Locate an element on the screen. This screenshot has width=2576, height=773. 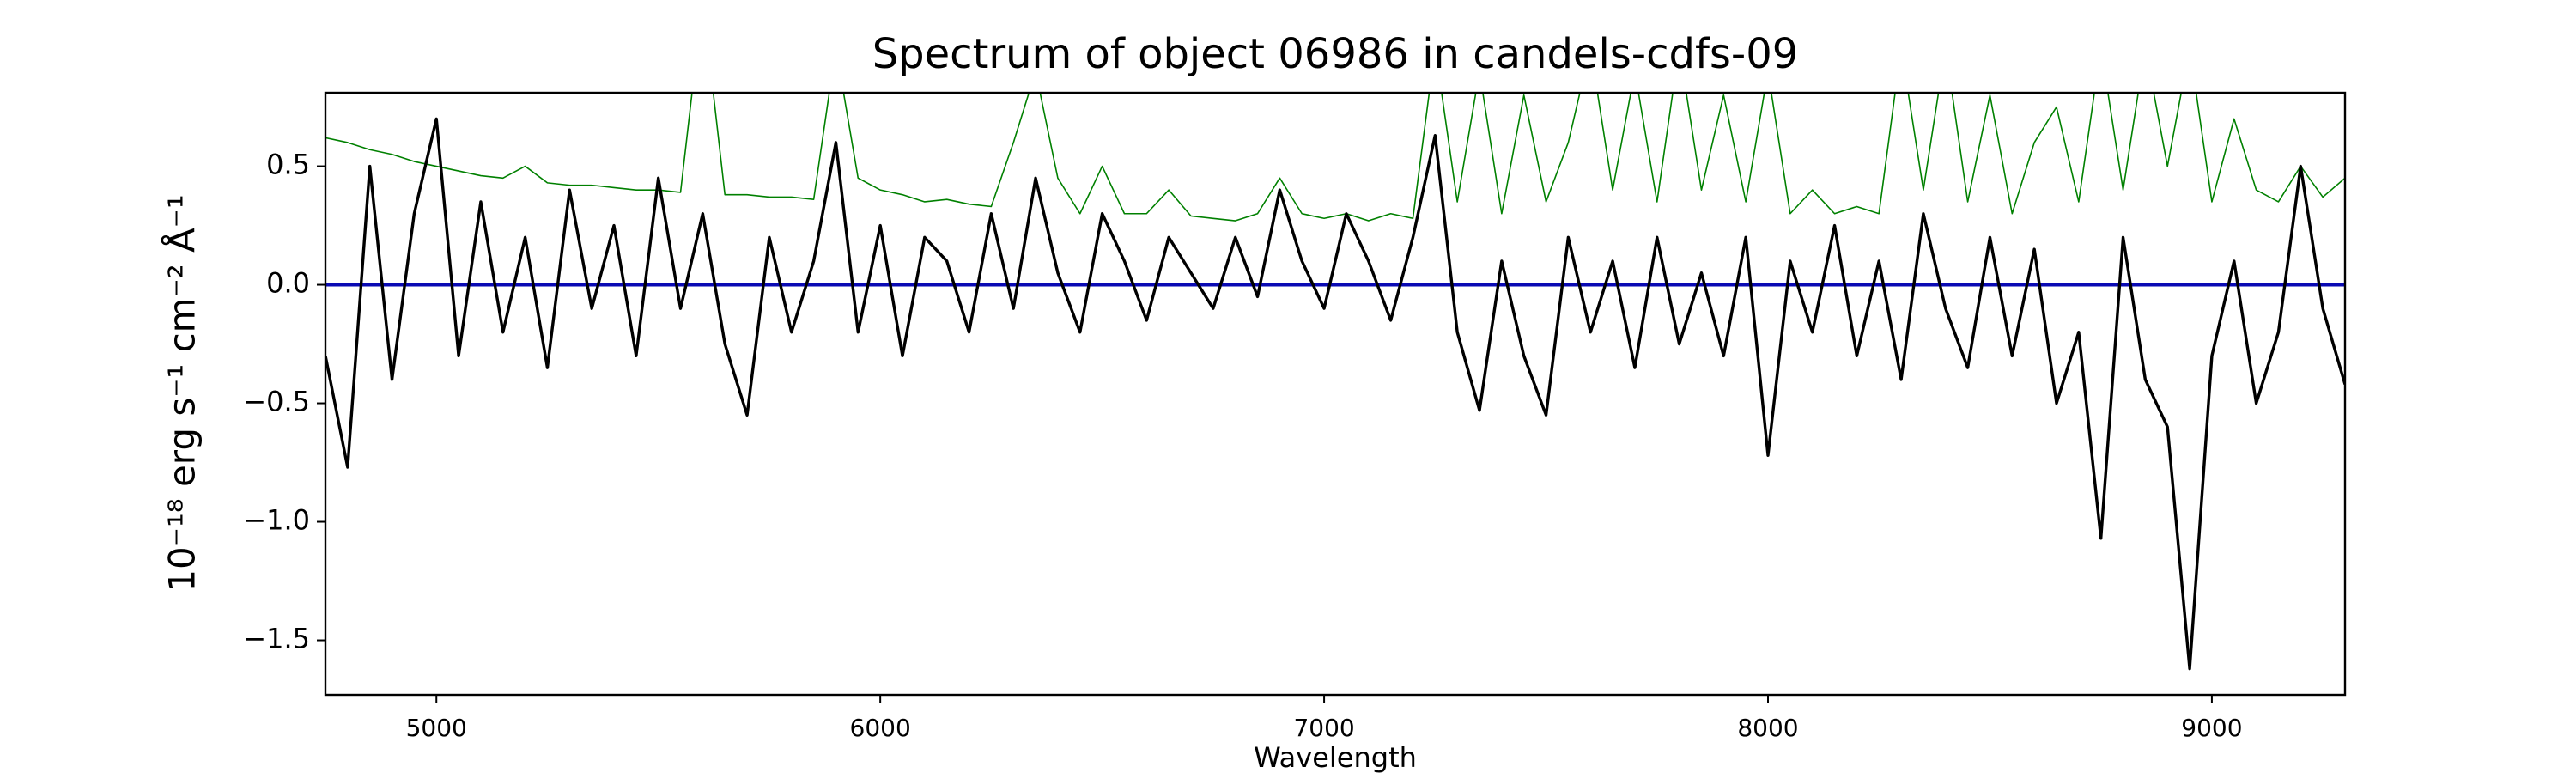
x-axis-label: Wavelength is located at coordinates (1335, 757).